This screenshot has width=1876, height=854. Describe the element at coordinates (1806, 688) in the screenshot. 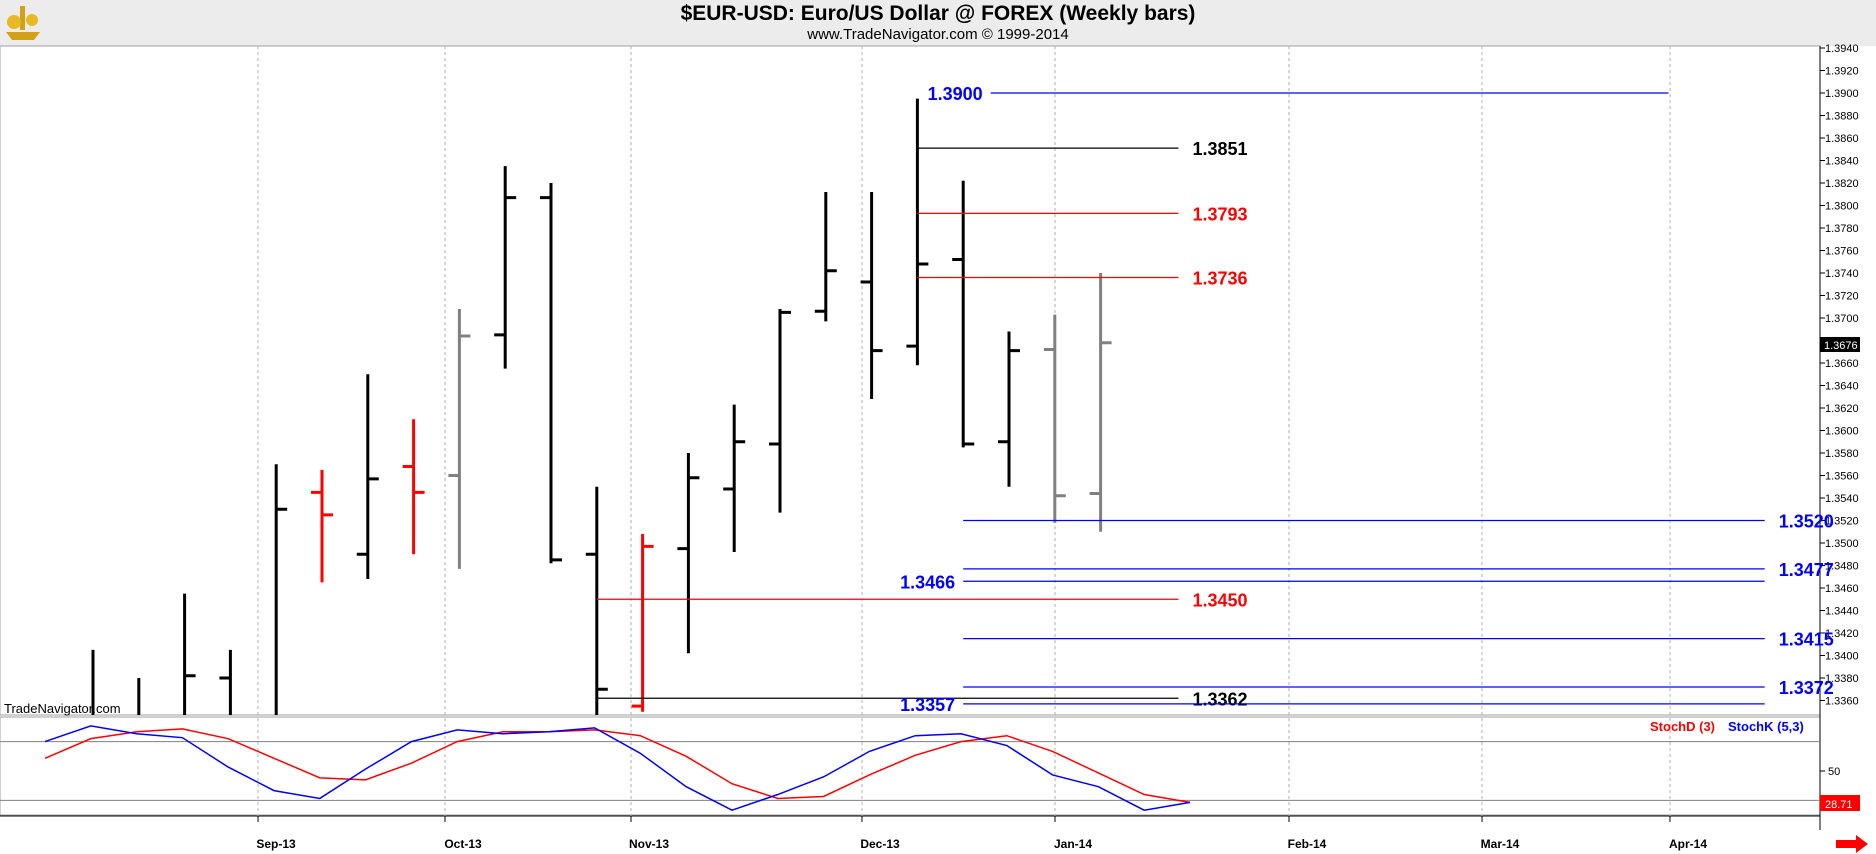

I see `level-label: 1.3372` at that location.